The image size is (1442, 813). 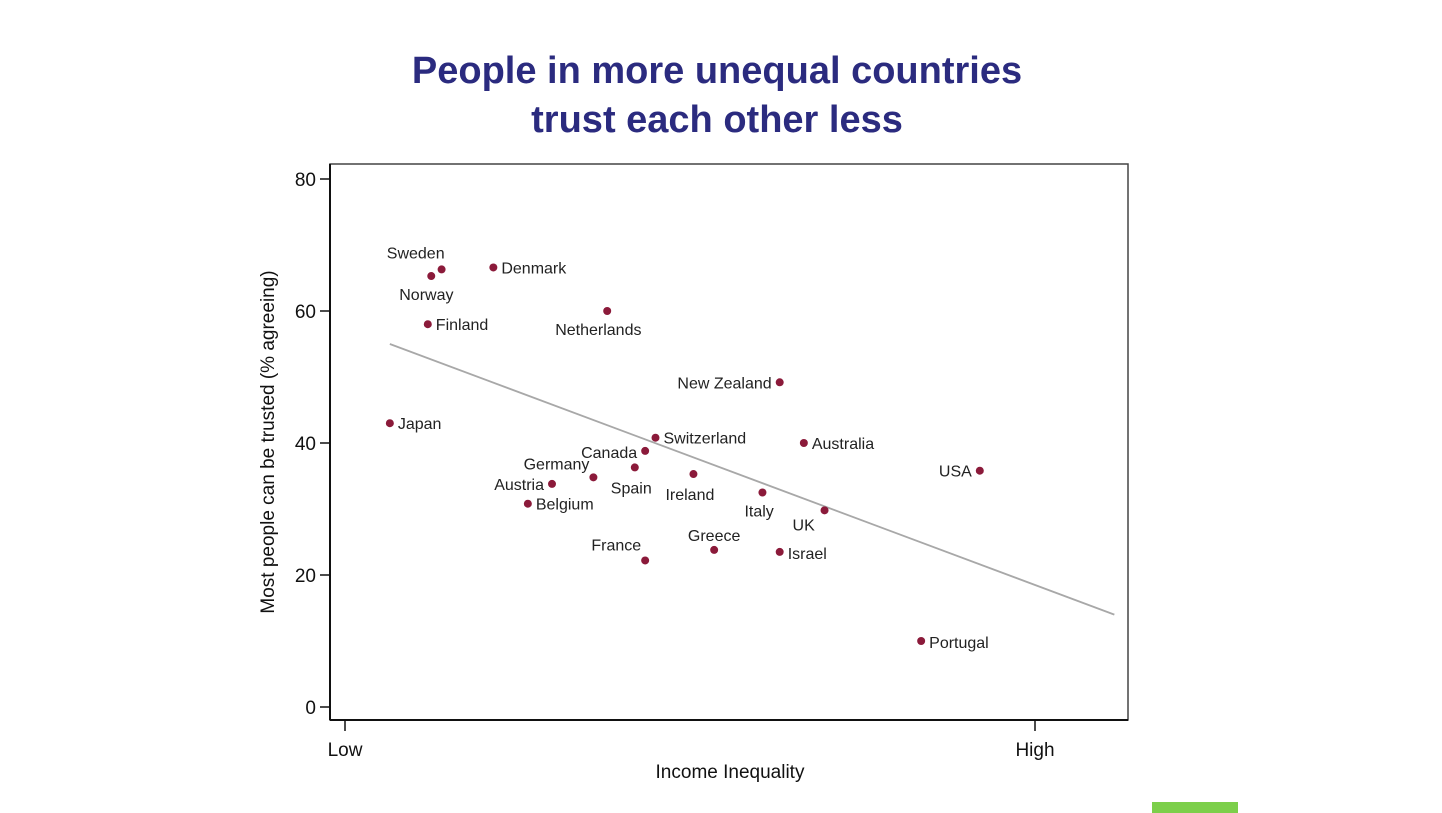 I want to click on point-label: Netherlands, so click(x=598, y=330).